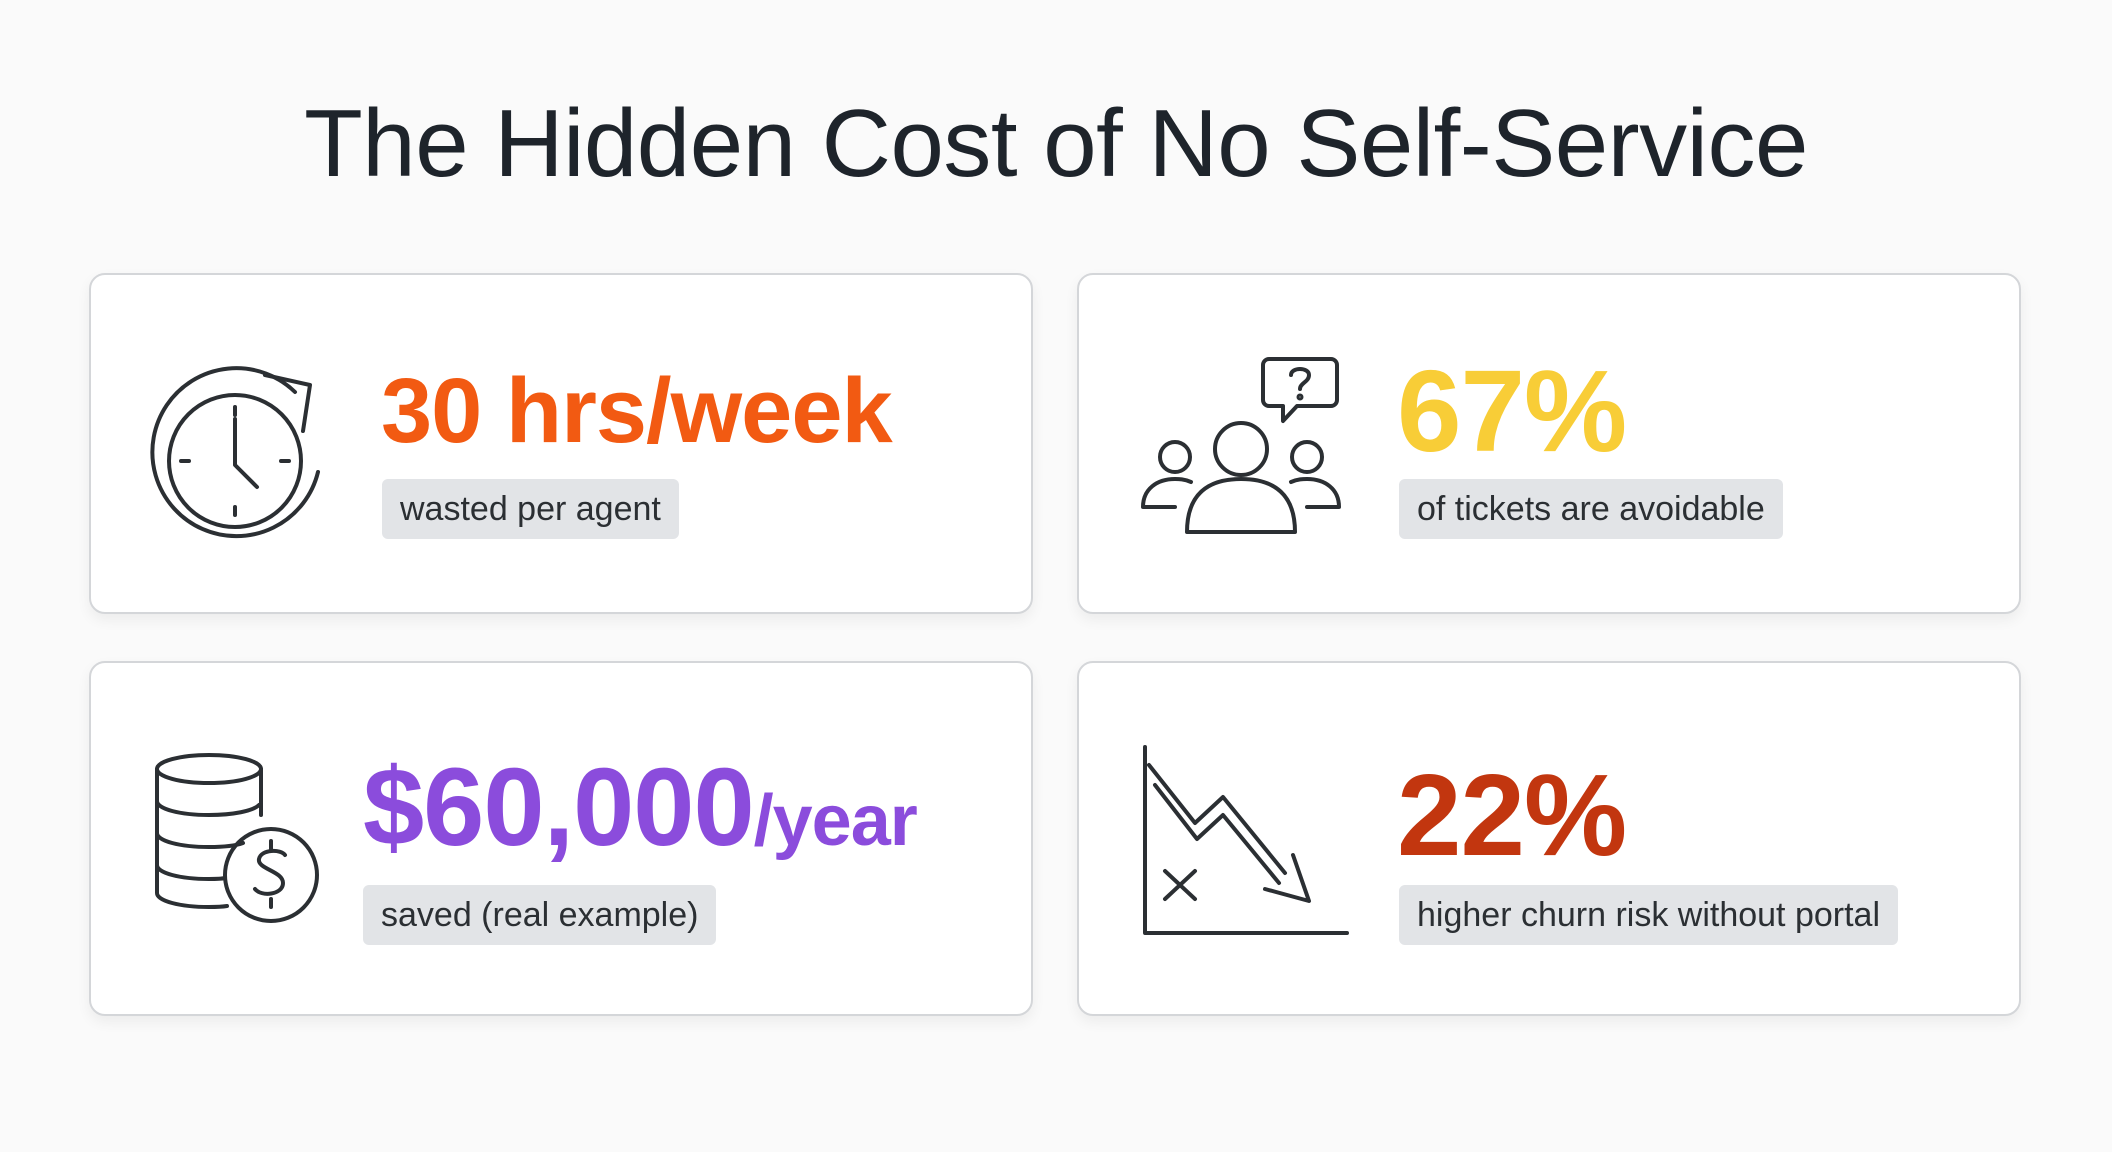  What do you see at coordinates (559, 807) in the screenshot?
I see `stat-value-main: $60,000` at bounding box center [559, 807].